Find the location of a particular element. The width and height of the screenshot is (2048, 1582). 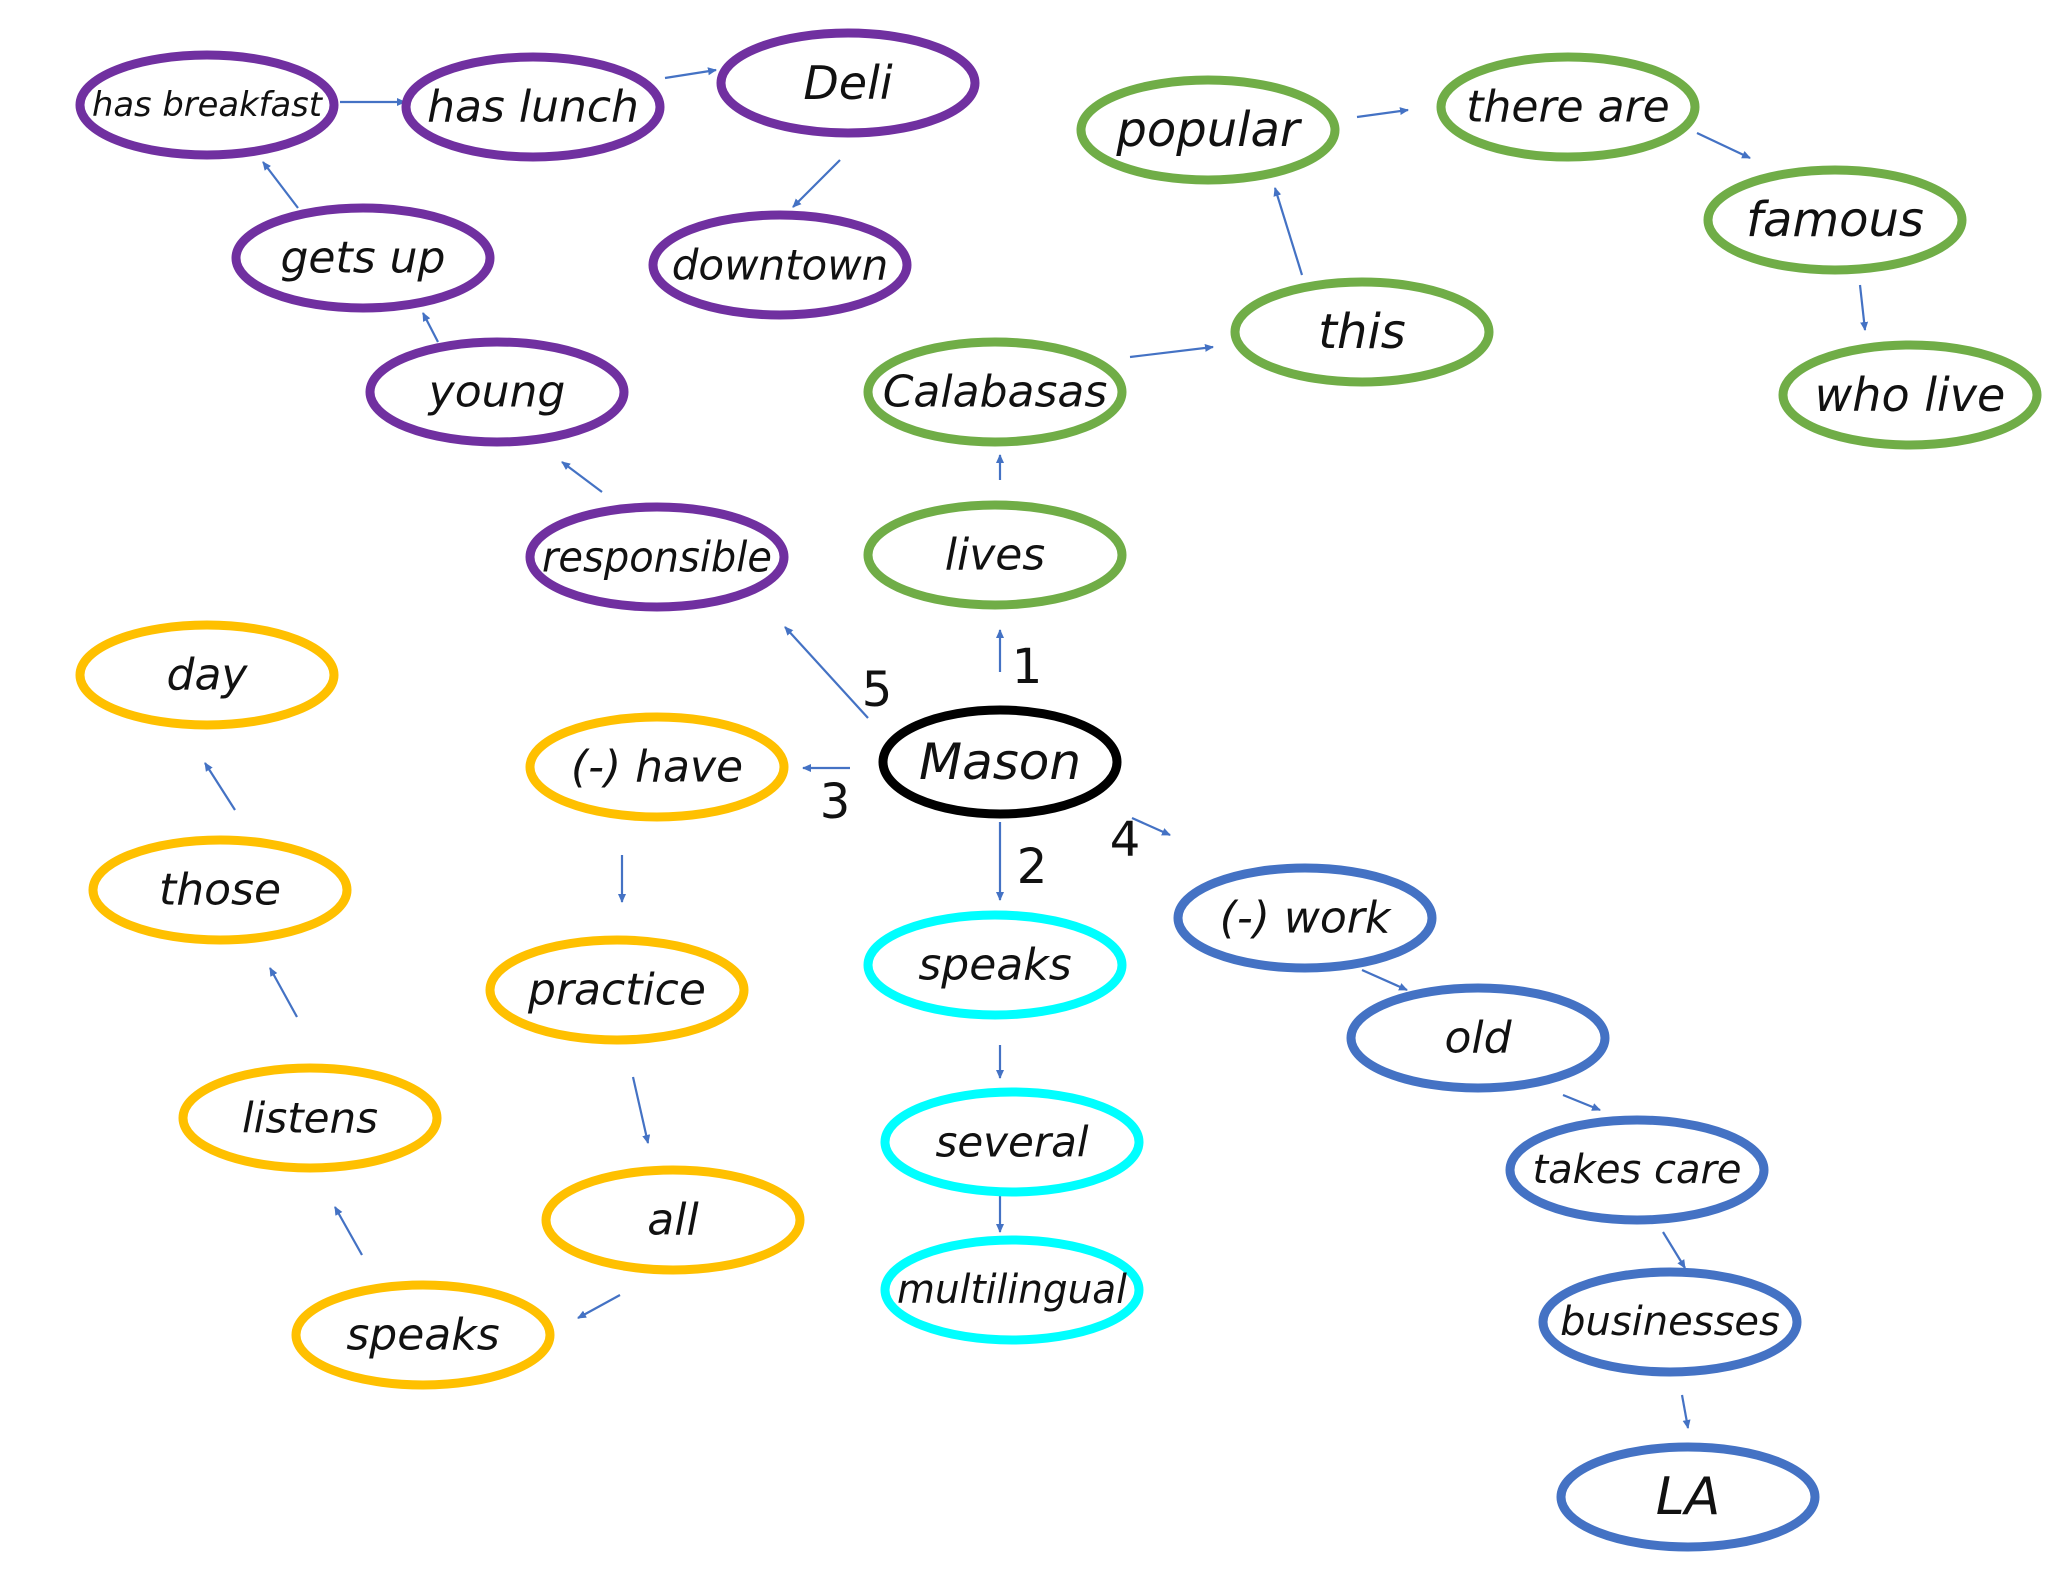

node-who-live: who live is located at coordinates (1910, 395).